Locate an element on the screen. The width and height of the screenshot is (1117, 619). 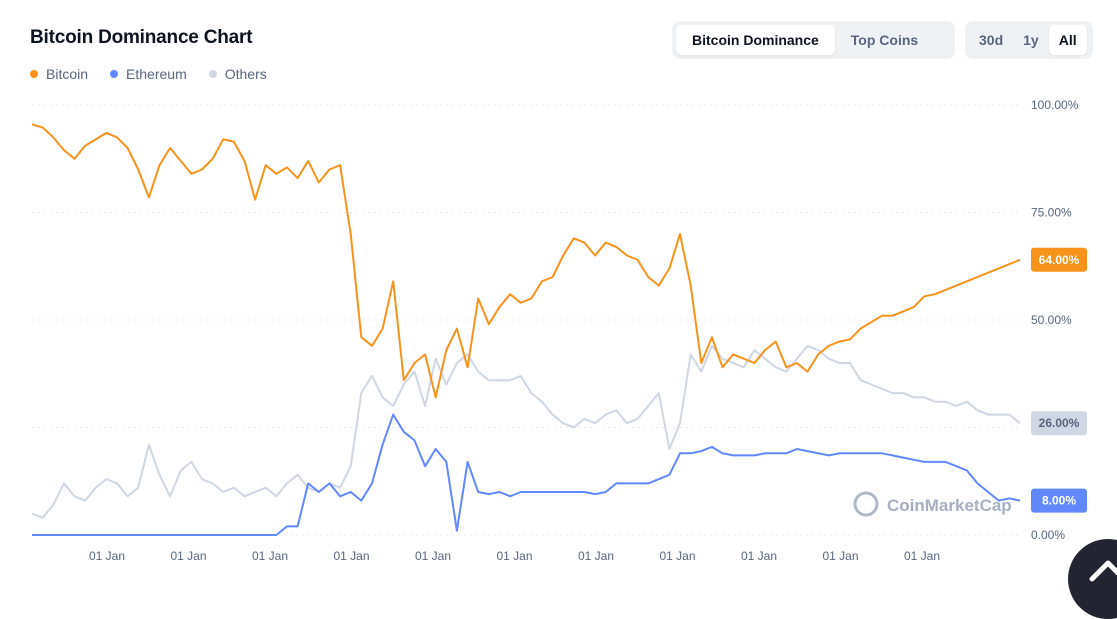
last-value-badge-bitcoin is located at coordinates (1059, 259).